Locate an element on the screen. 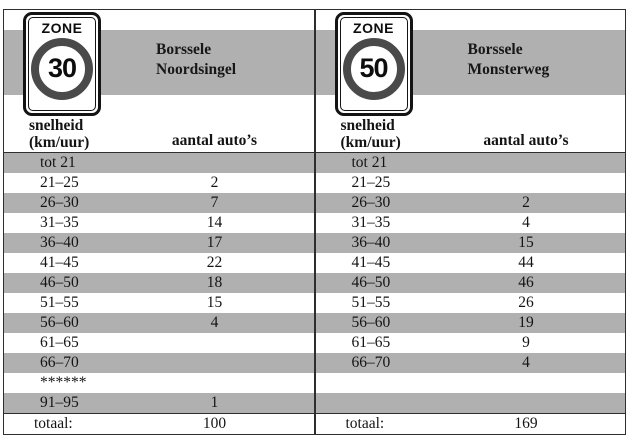 This screenshot has width=631, height=448. table-row: 31–35 14 is located at coordinates (159, 223).